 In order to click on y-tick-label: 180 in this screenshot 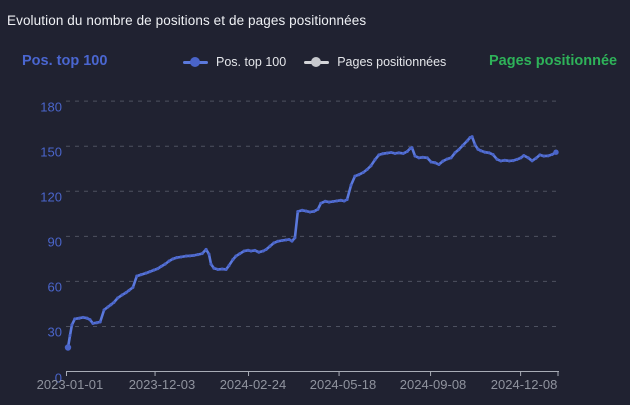, I will do `click(51, 107)`.